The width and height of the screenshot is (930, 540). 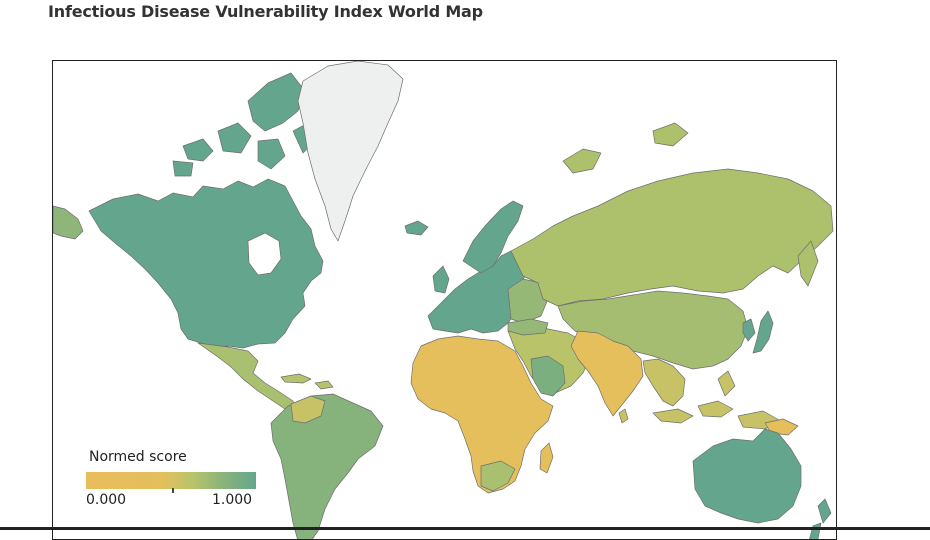 I want to click on region-eastern-europe, so click(x=528, y=301).